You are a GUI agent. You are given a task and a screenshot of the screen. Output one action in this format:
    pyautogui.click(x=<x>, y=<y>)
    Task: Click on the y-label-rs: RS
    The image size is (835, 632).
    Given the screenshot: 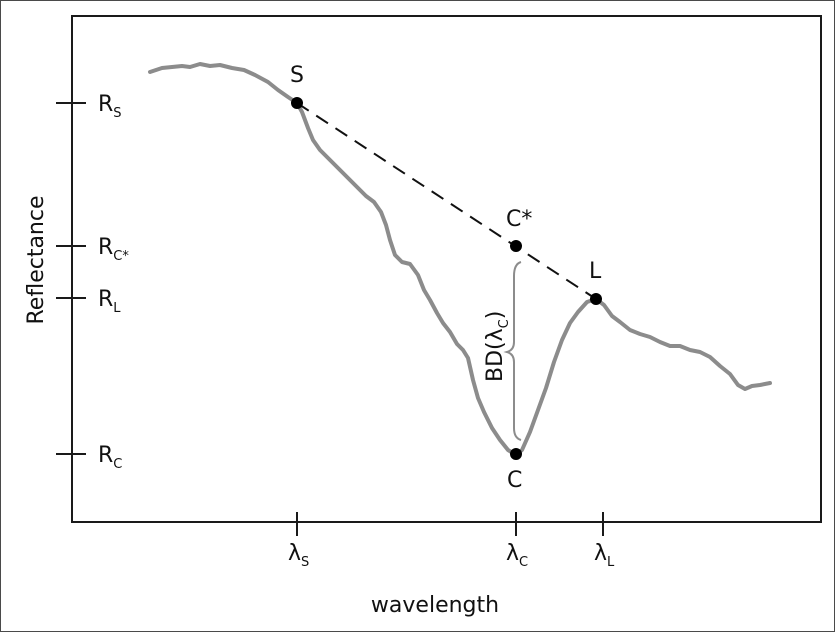 What is the action you would take?
    pyautogui.click(x=110, y=106)
    